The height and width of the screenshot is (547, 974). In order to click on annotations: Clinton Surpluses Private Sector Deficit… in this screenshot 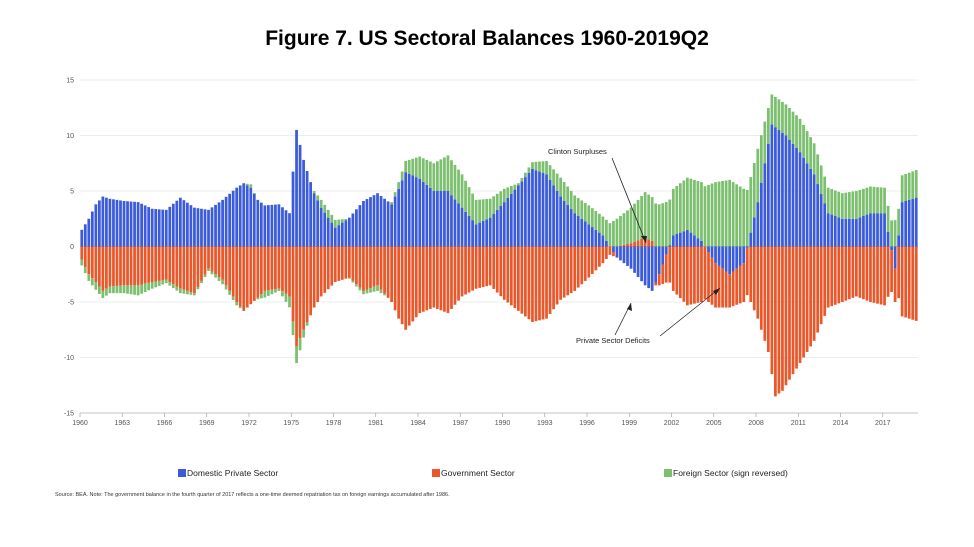, I will do `click(634, 246)`.